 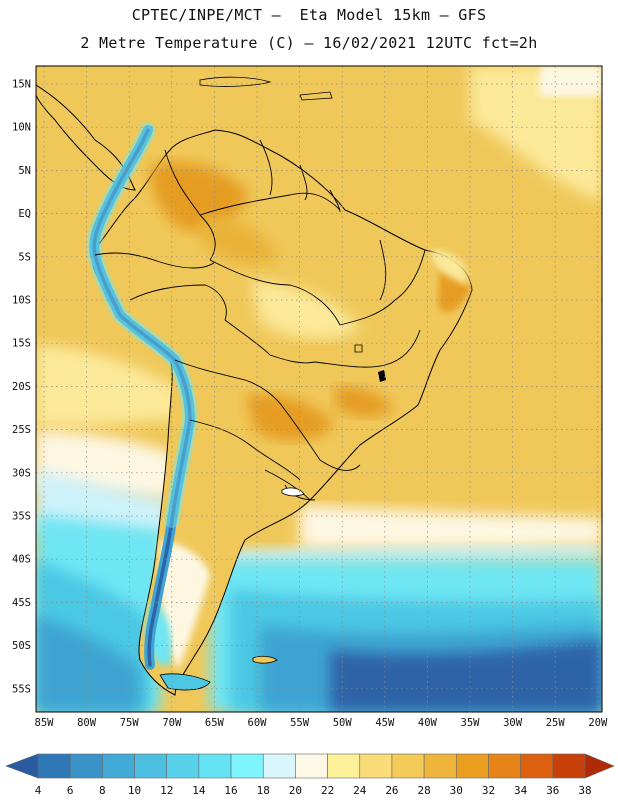 I want to click on ocean-pale-zone-north, so click(x=536, y=133).